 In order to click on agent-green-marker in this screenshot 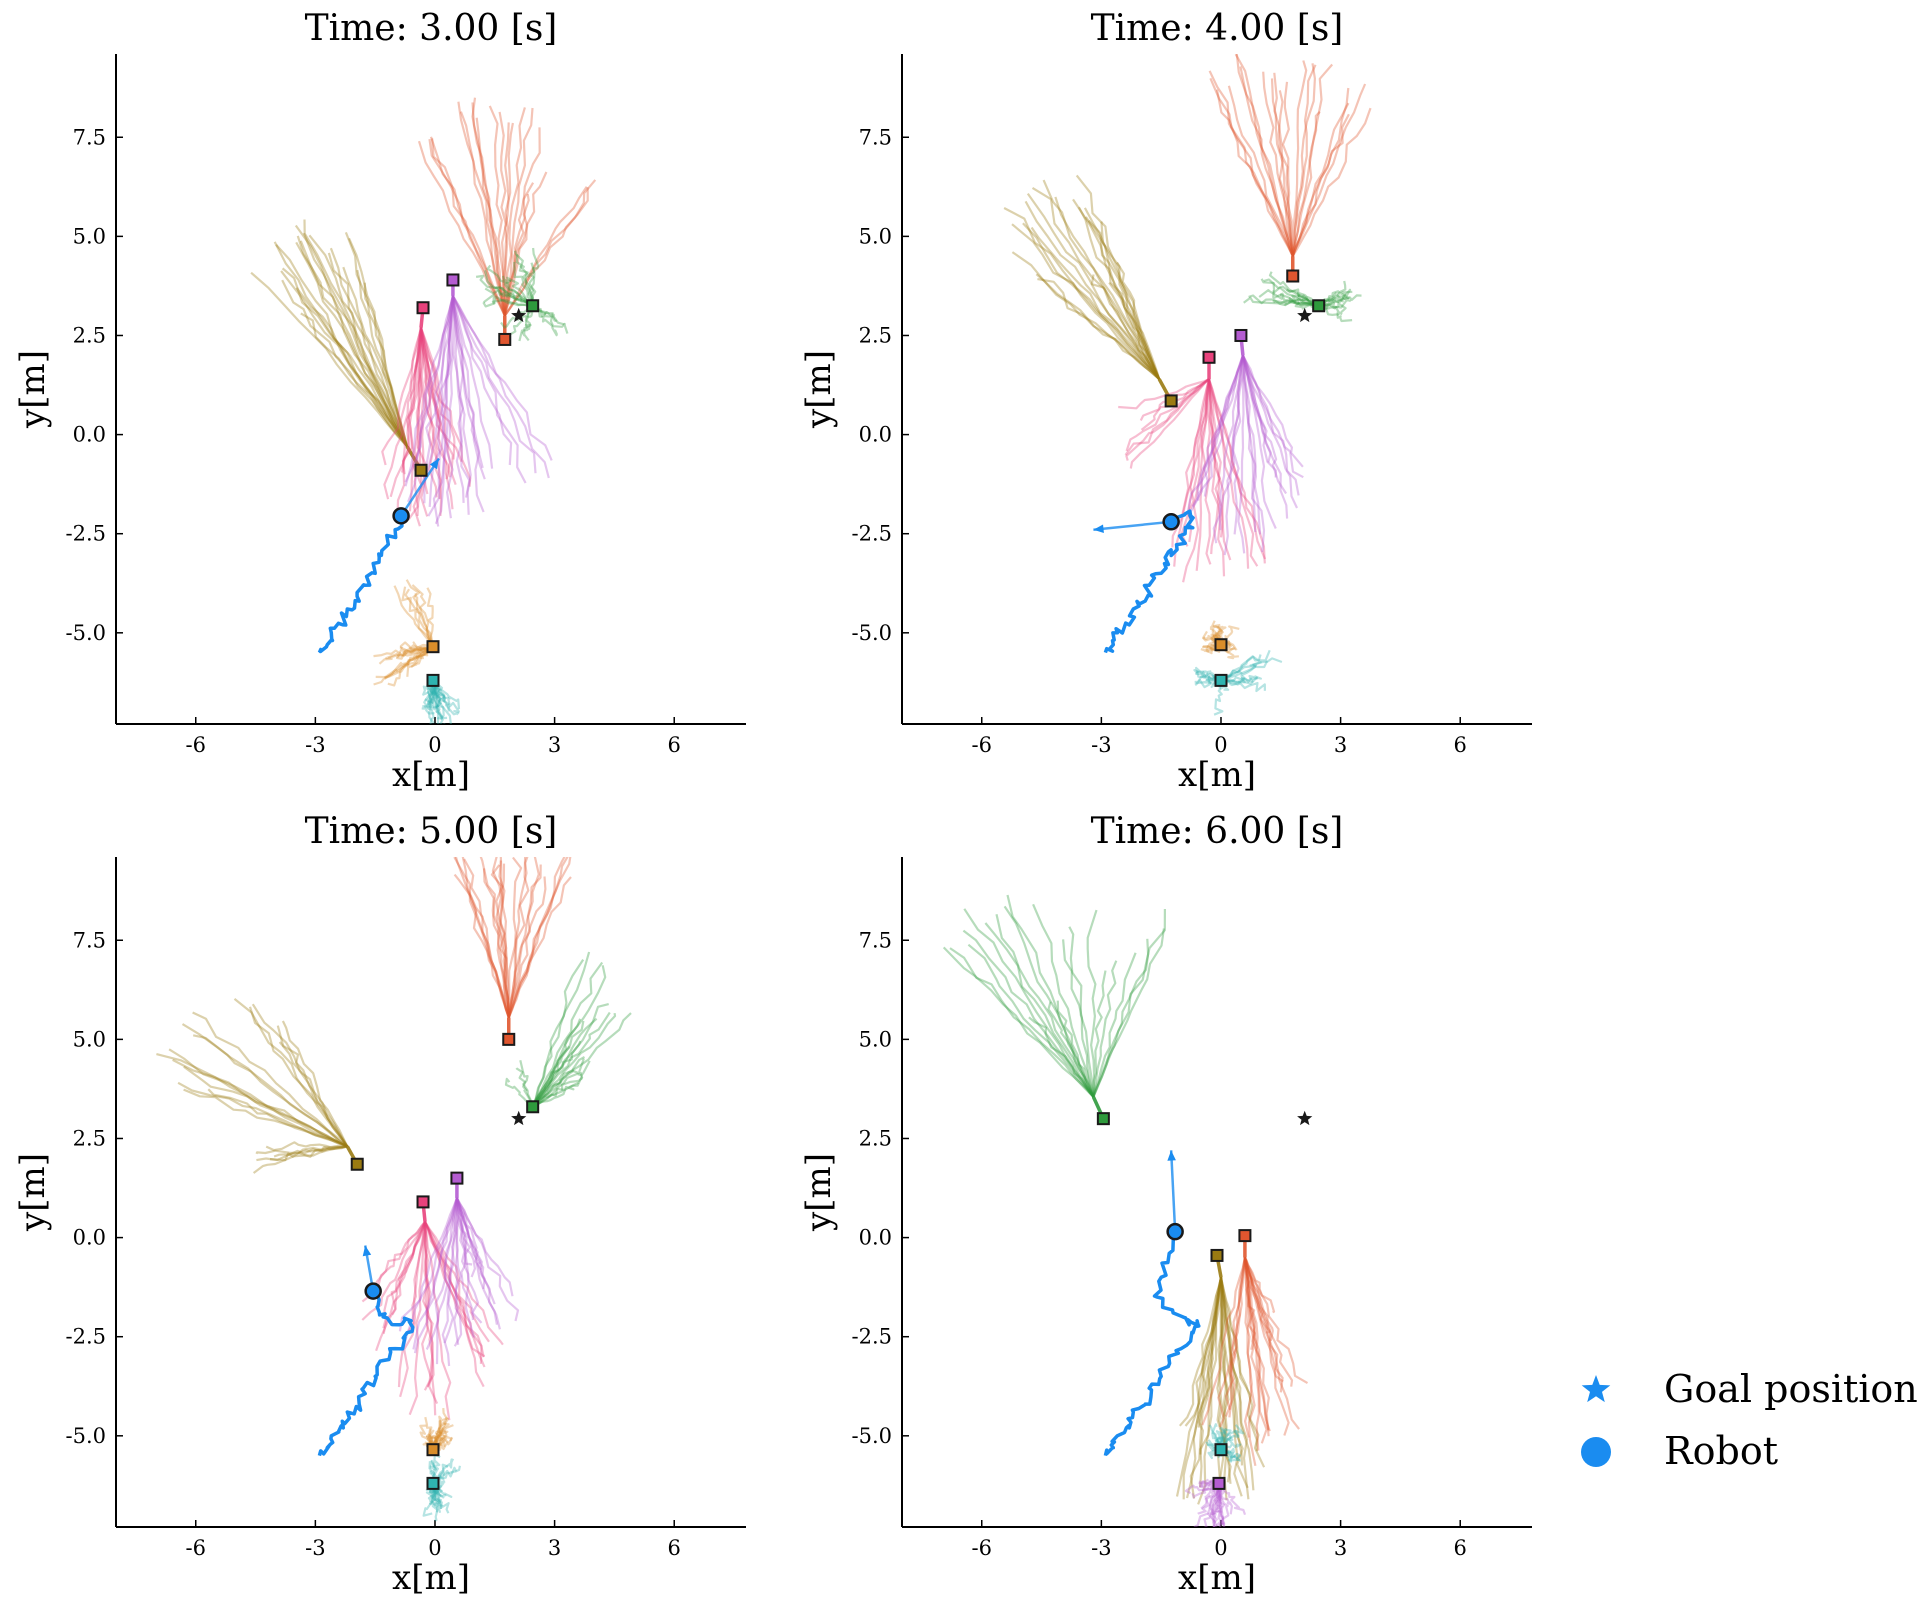, I will do `click(1103, 1119)`.